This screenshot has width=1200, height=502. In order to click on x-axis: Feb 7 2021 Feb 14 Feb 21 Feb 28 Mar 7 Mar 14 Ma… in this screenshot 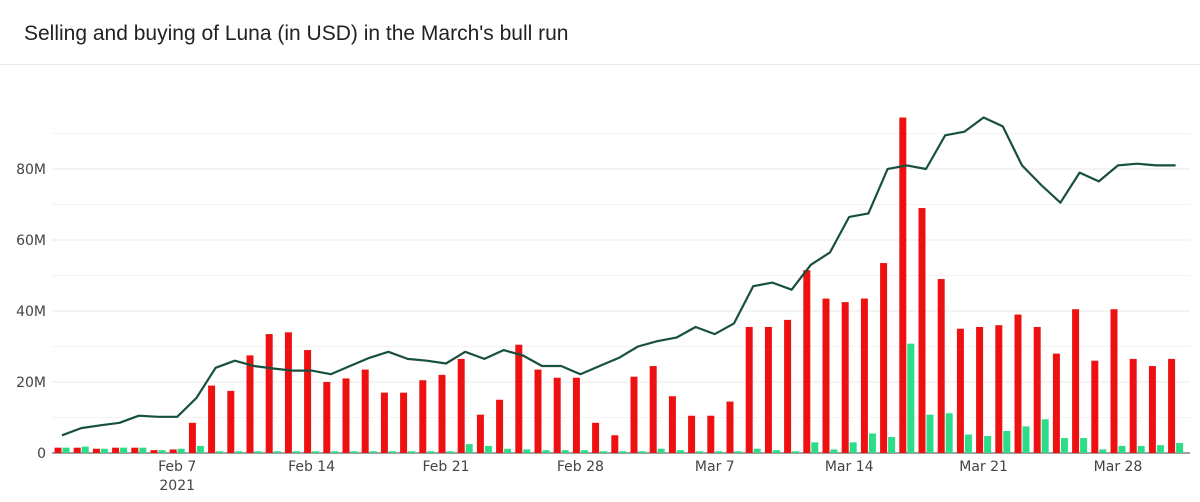, I will do `click(650, 476)`.